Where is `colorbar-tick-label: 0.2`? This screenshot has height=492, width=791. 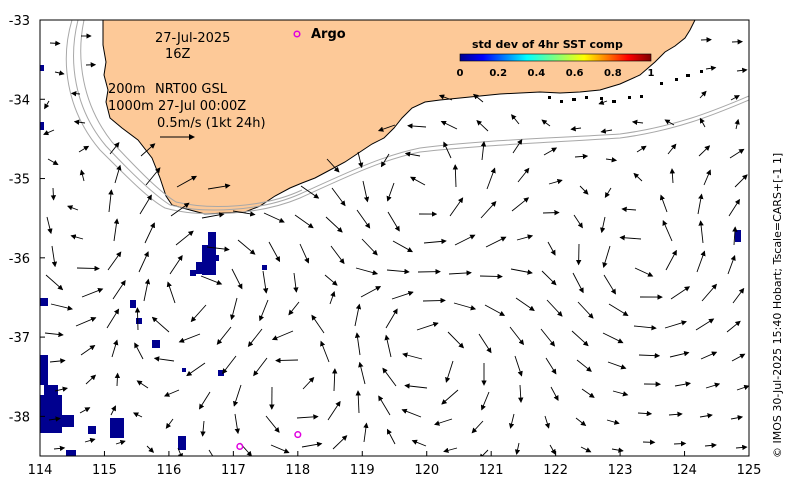
colorbar-tick-label: 0.2 is located at coordinates (498, 73).